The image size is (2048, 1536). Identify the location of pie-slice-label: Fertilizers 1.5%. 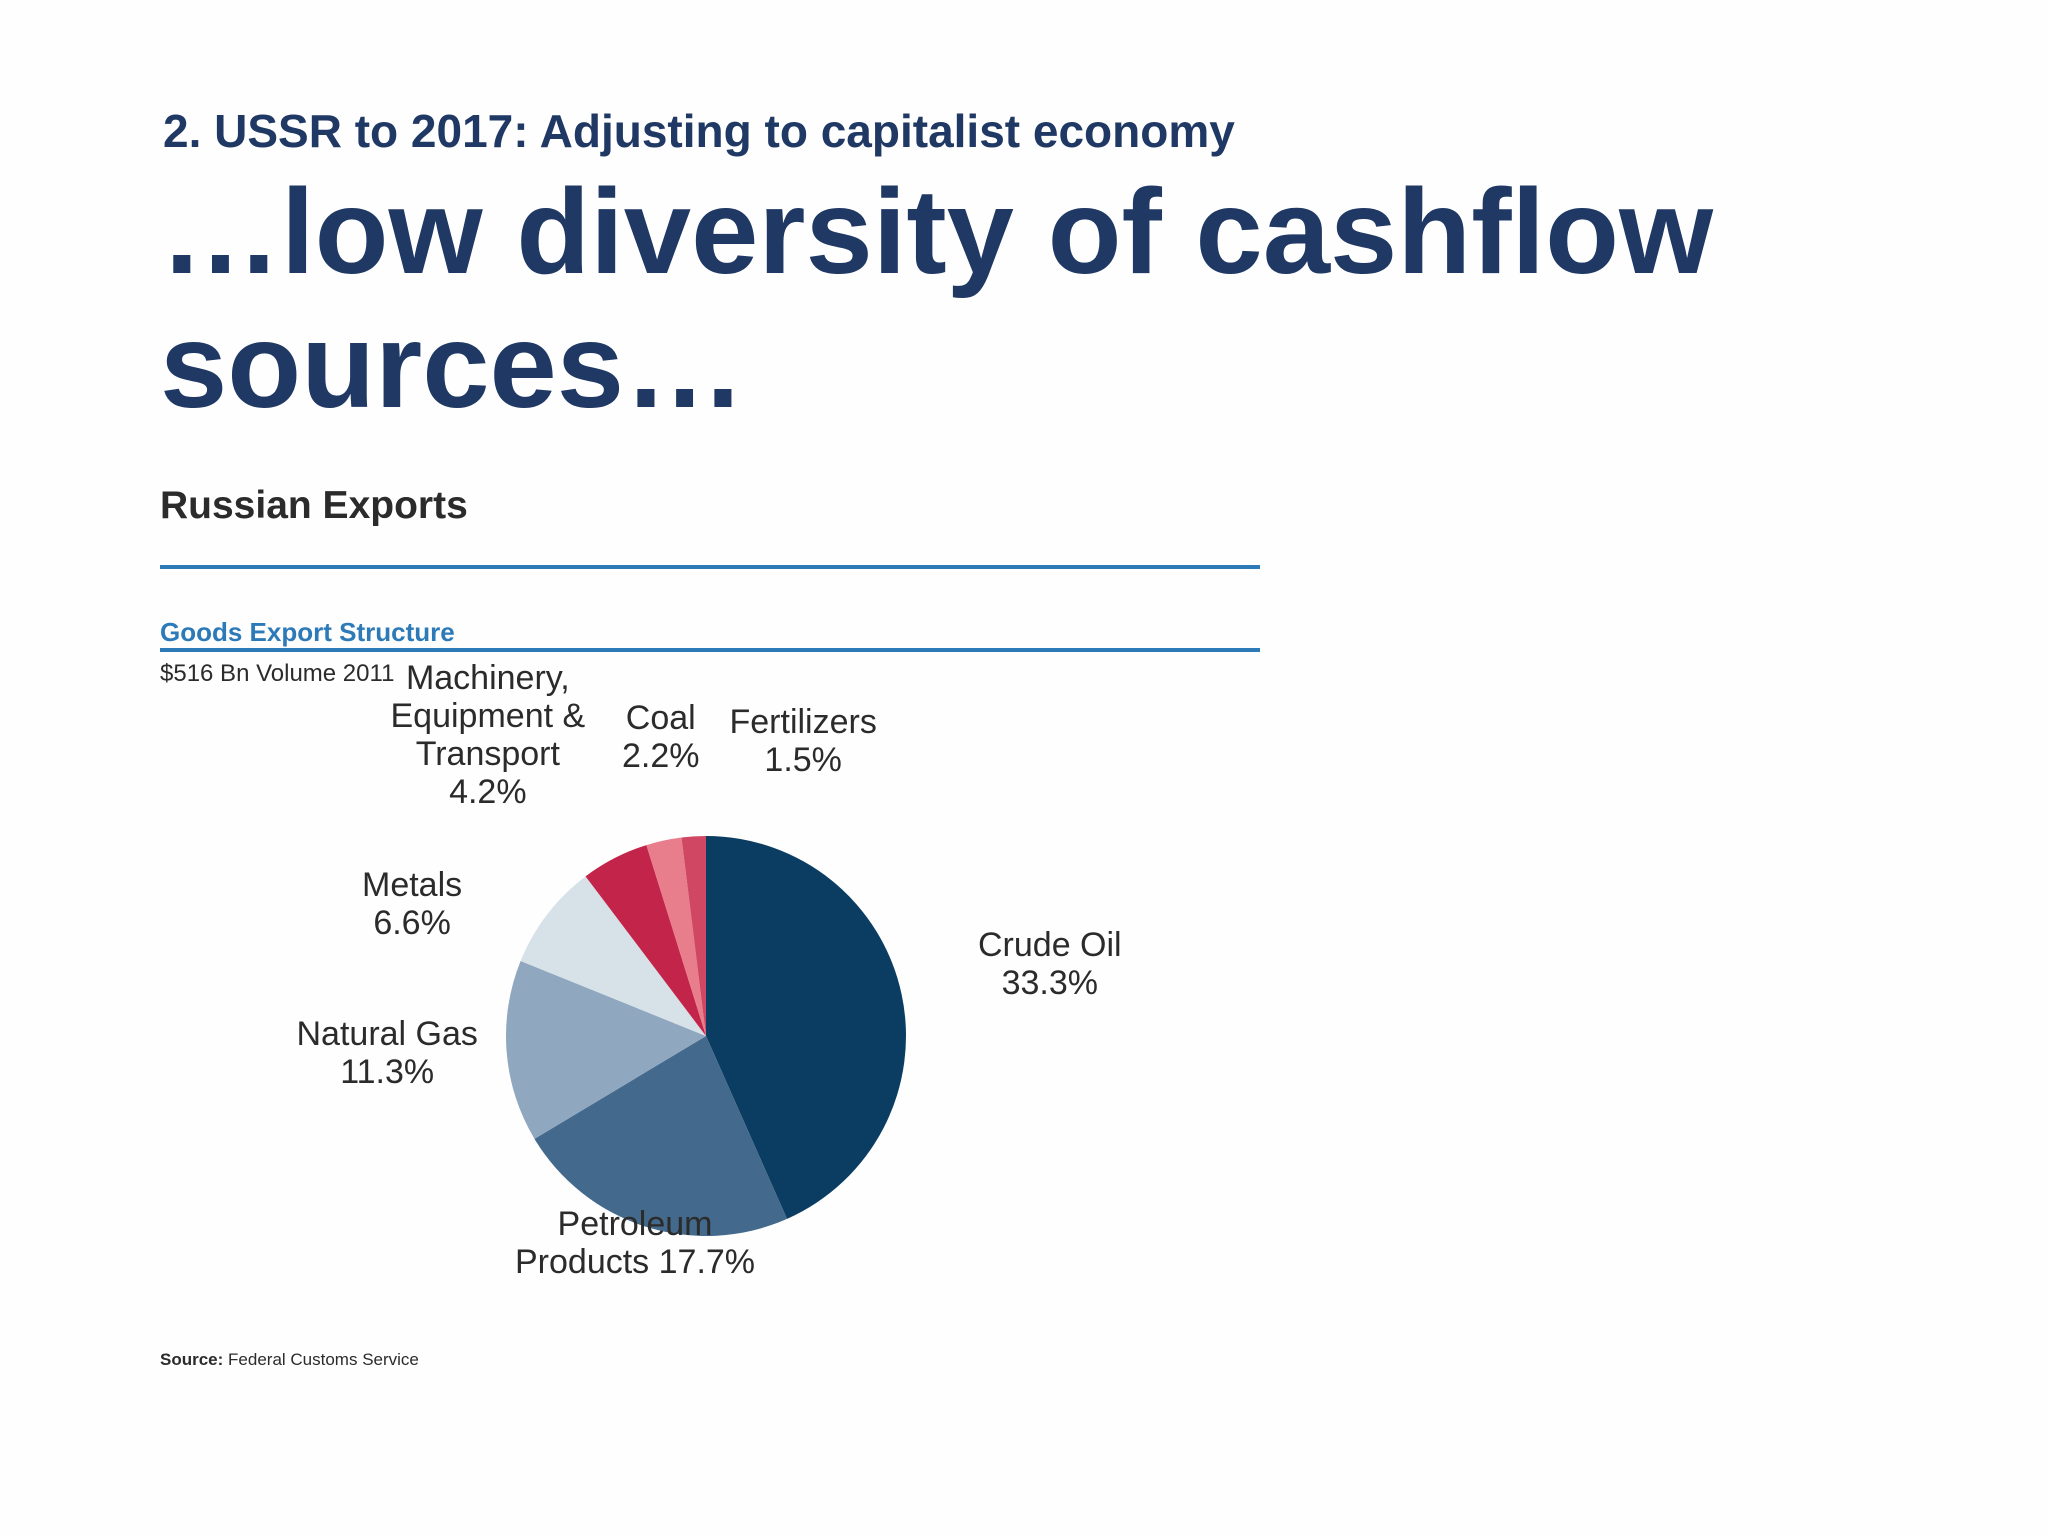
(803, 741).